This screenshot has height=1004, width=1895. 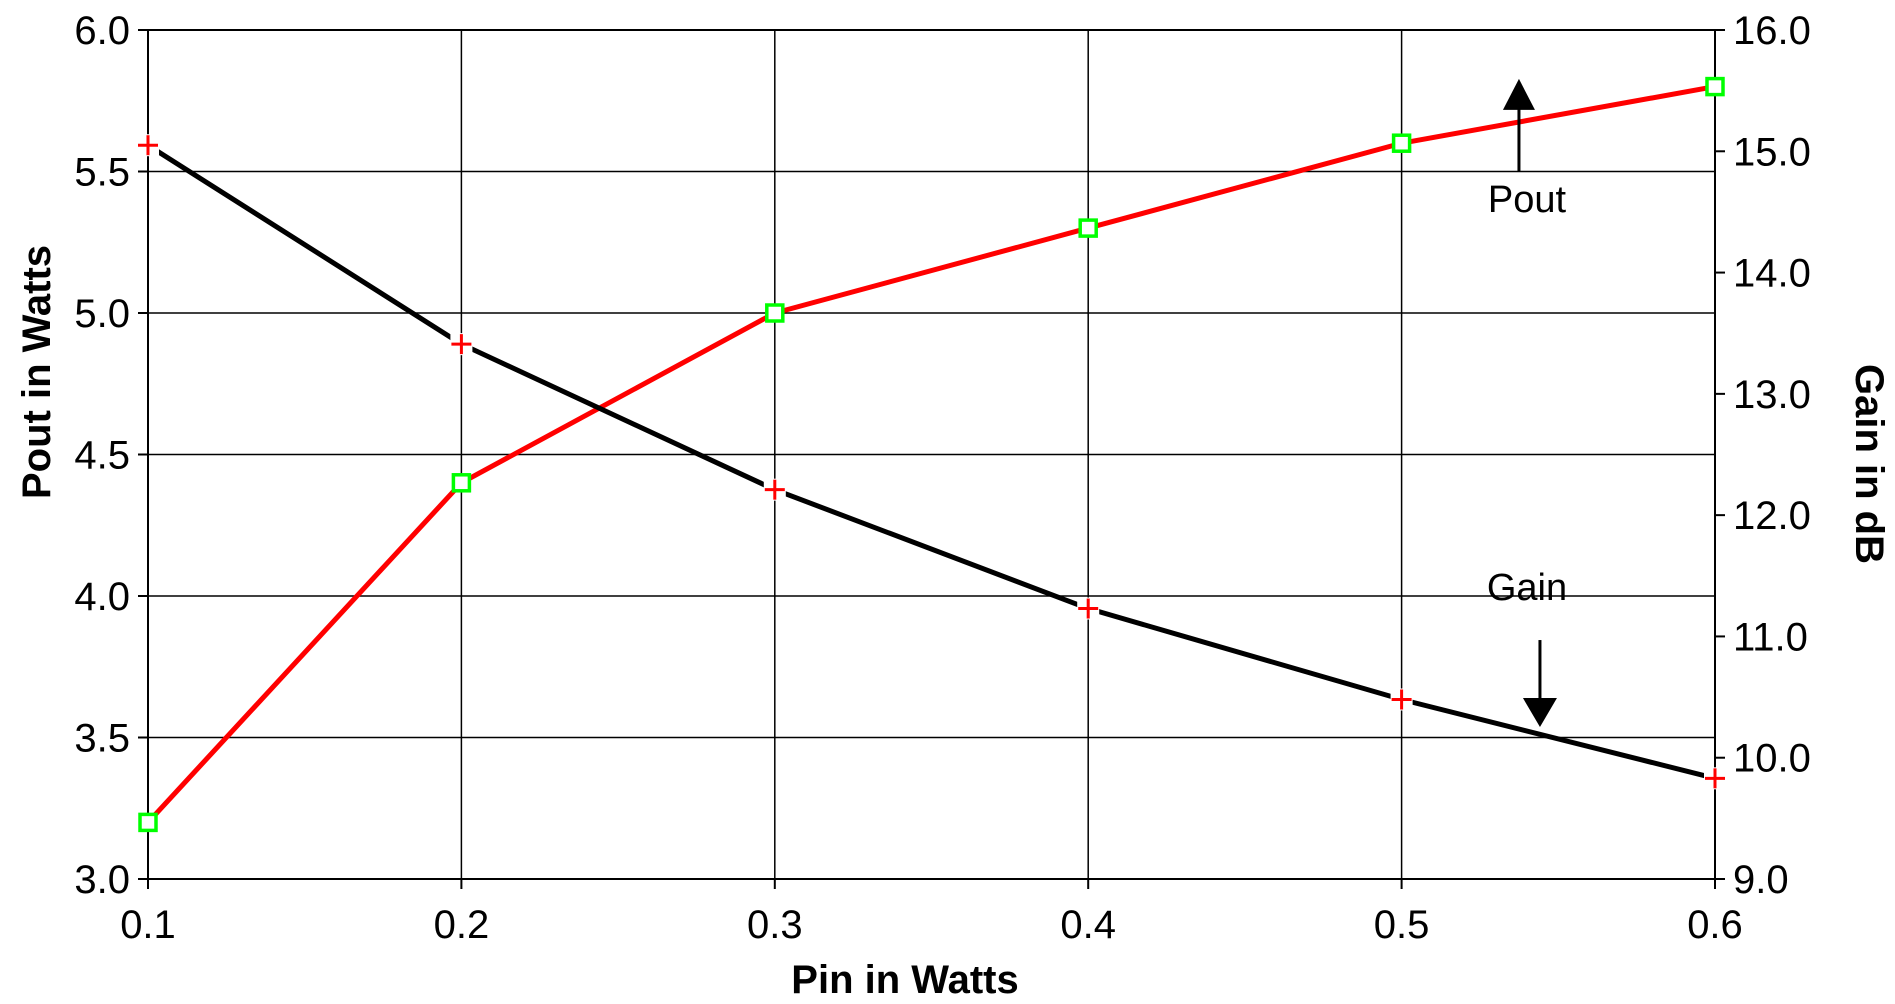 What do you see at coordinates (1715, 925) in the screenshot?
I see `x-tick-label: 0.6` at bounding box center [1715, 925].